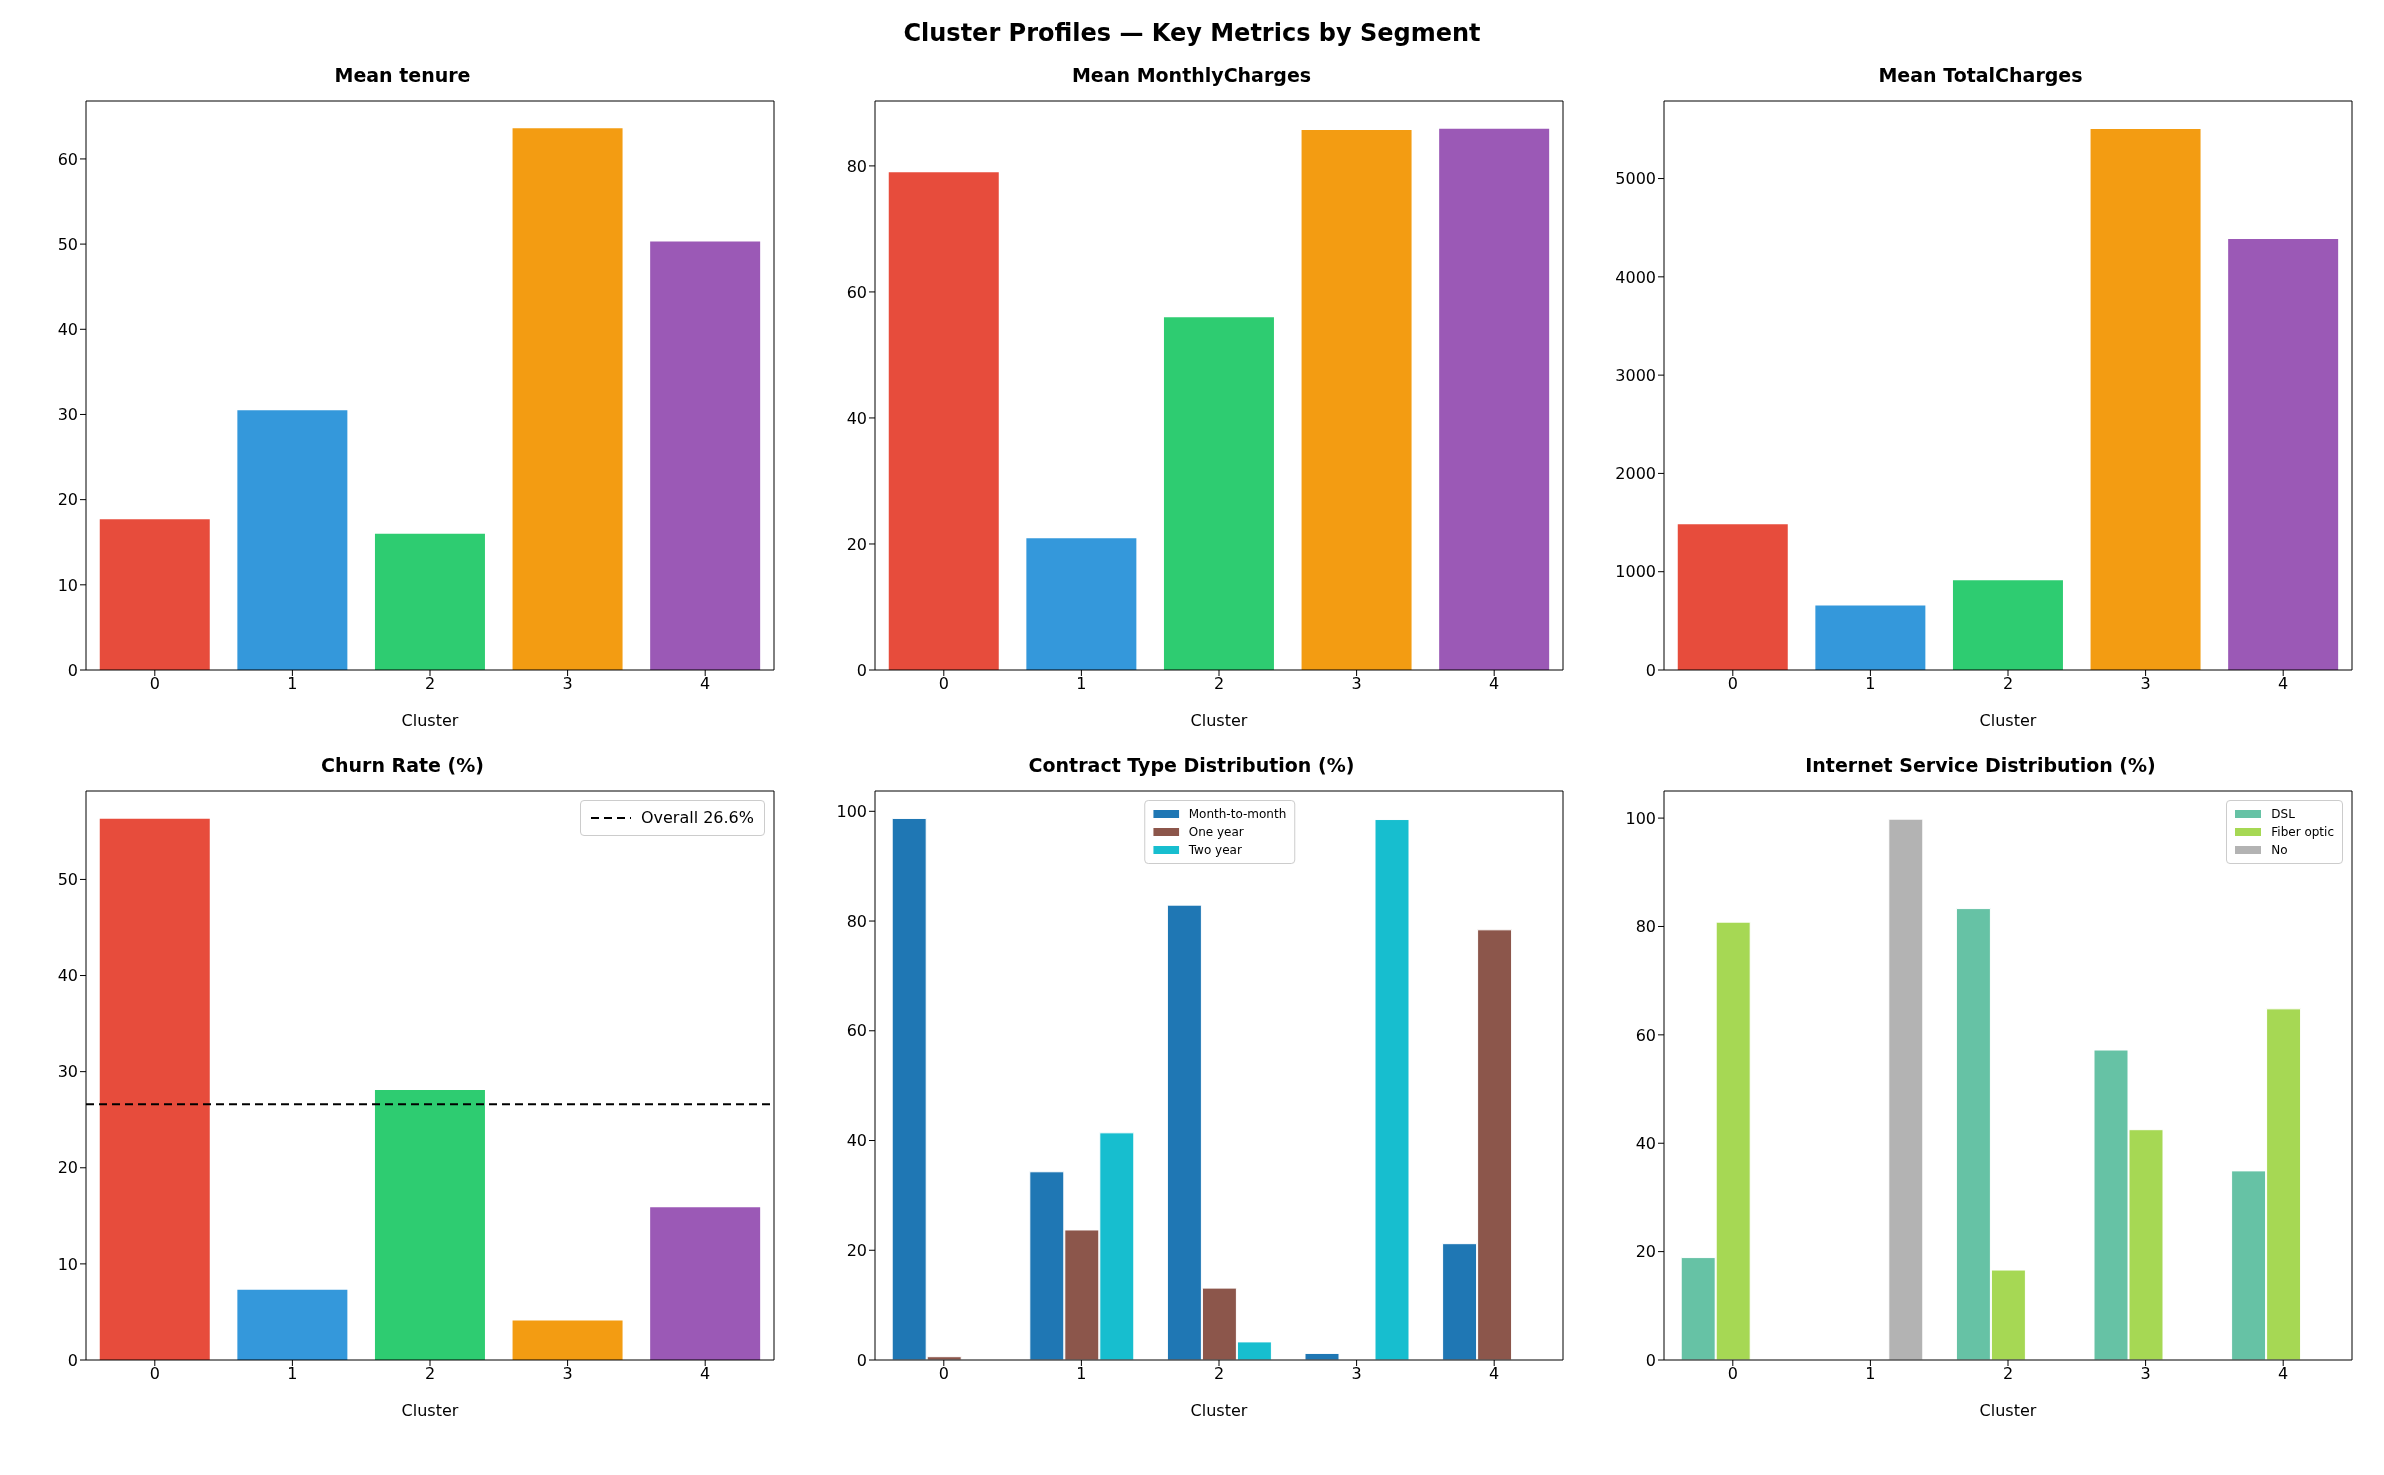 The image size is (2384, 1475). I want to click on legend-label: Overall 26.6%, so click(697, 818).